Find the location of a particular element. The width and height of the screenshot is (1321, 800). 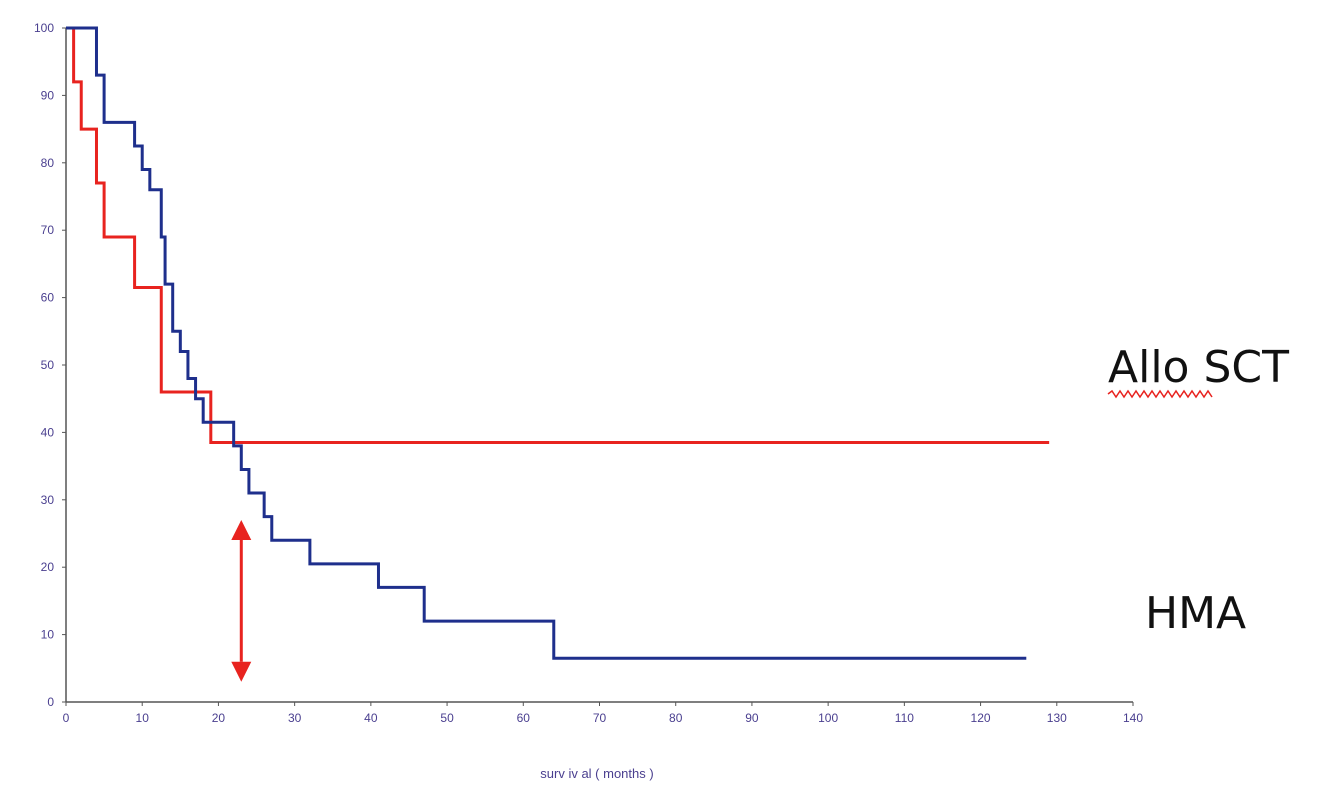

y-tick-label: 40 is located at coordinates (48, 432).